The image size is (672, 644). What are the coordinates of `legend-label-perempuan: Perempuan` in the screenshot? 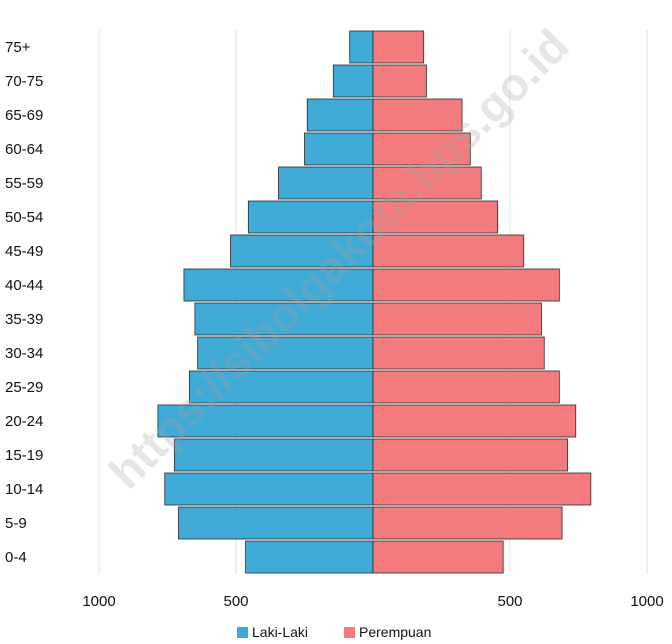 It's located at (395, 632).